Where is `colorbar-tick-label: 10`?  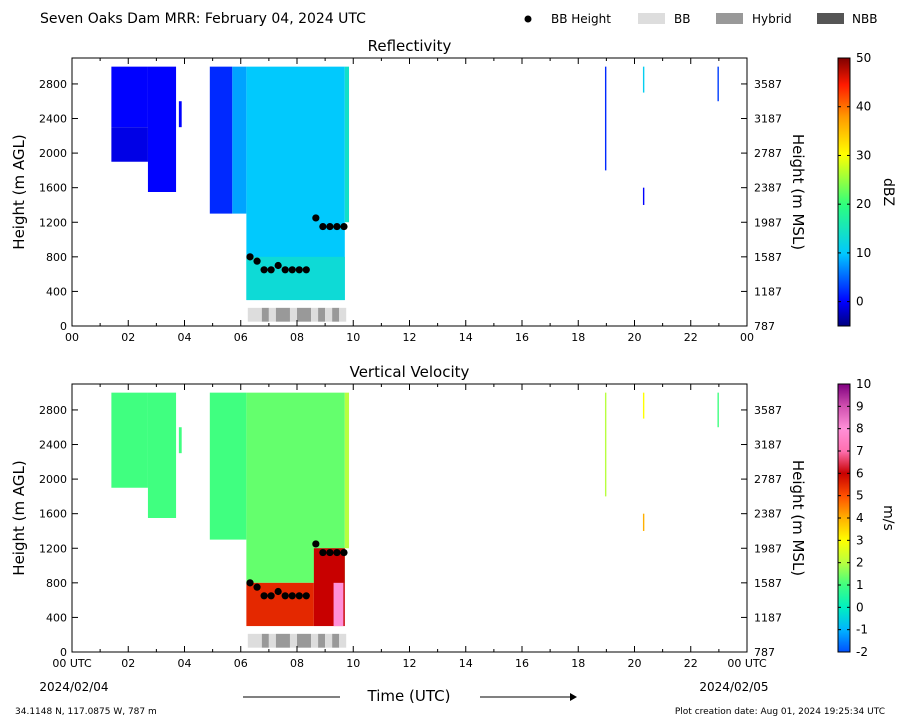
colorbar-tick-label: 10 is located at coordinates (863, 253).